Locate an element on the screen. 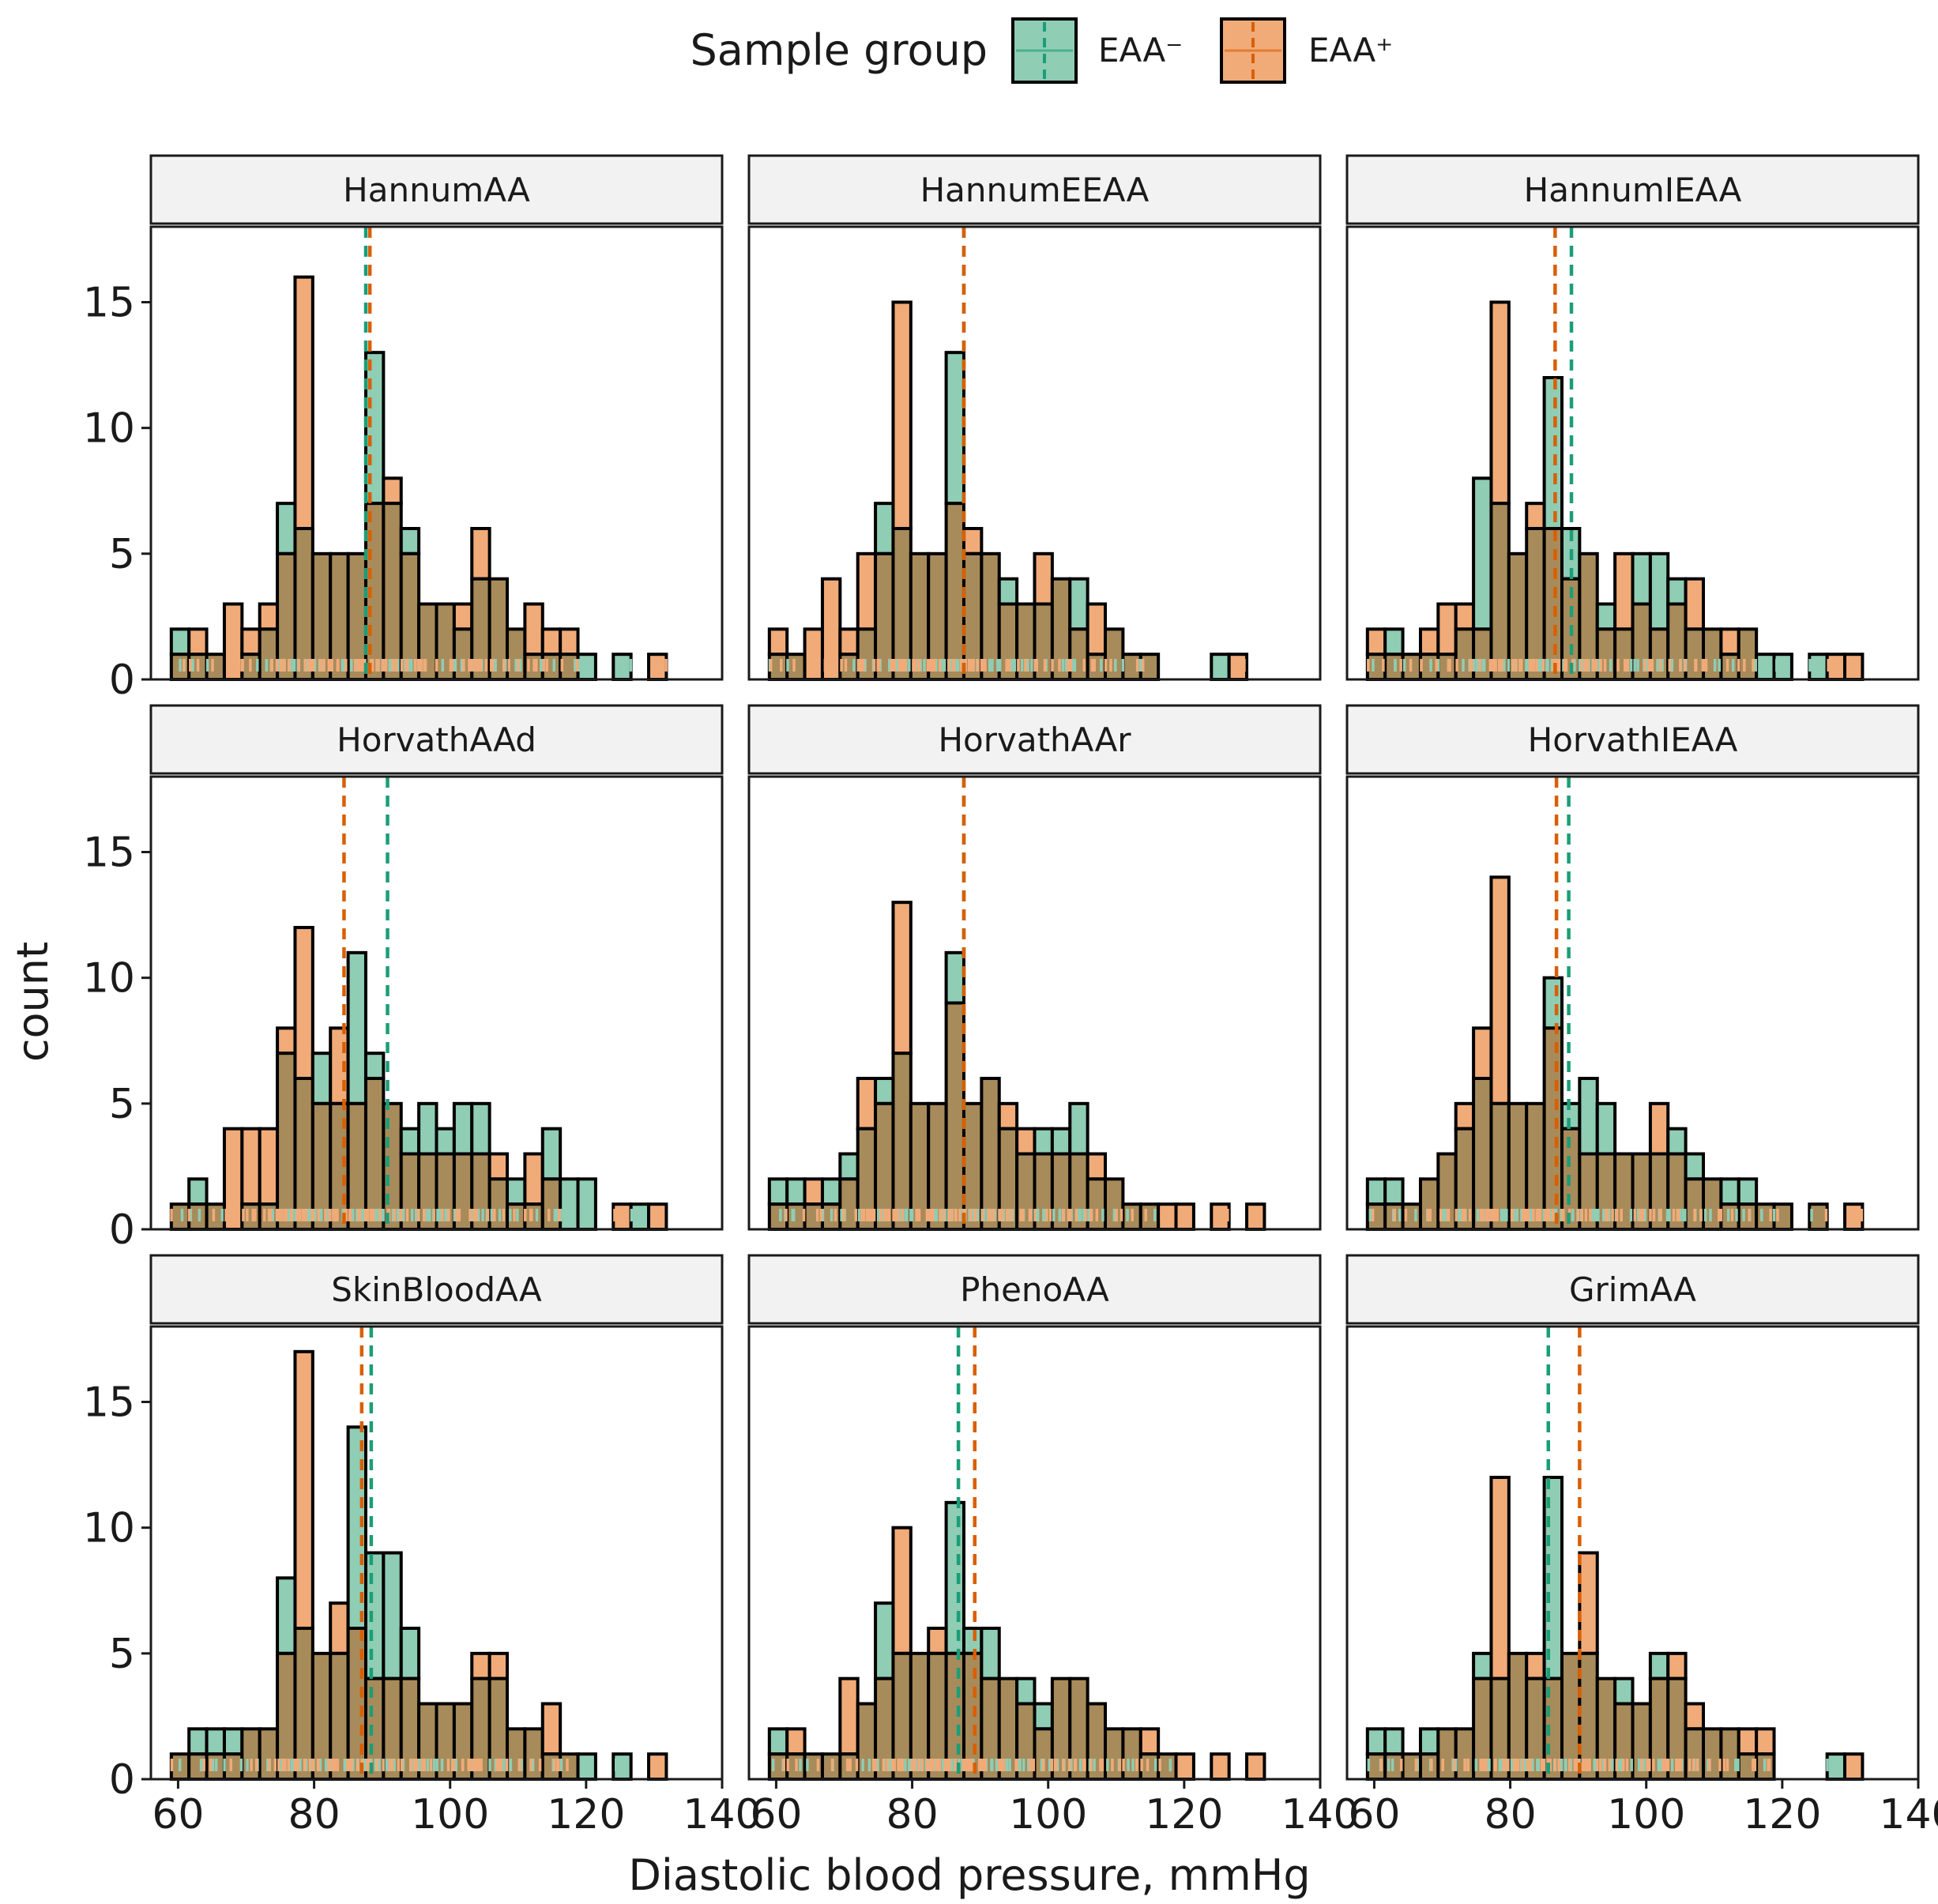 This screenshot has height=1904, width=1938. x-tick-label-120: 120 is located at coordinates (1782, 1814).